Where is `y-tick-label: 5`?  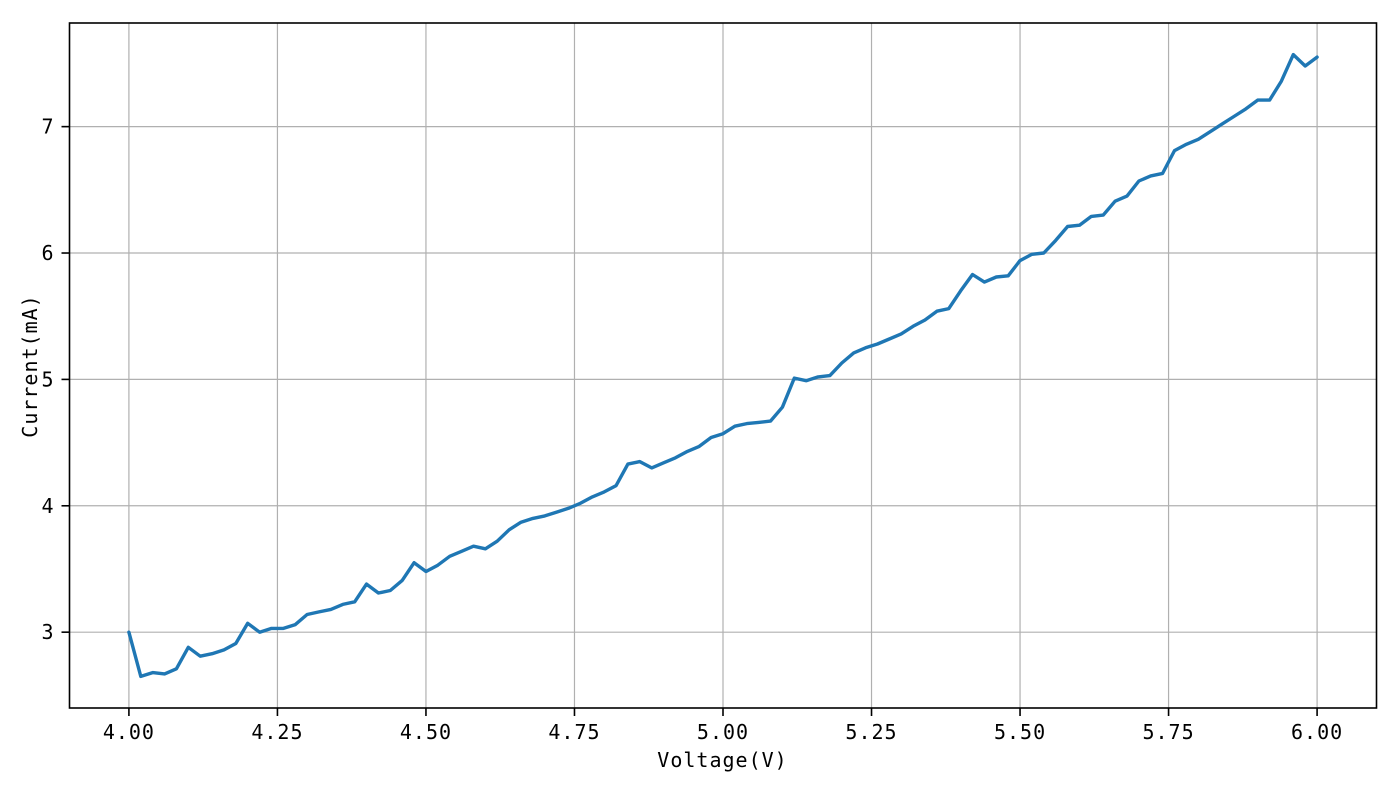
y-tick-label: 5 is located at coordinates (47, 379).